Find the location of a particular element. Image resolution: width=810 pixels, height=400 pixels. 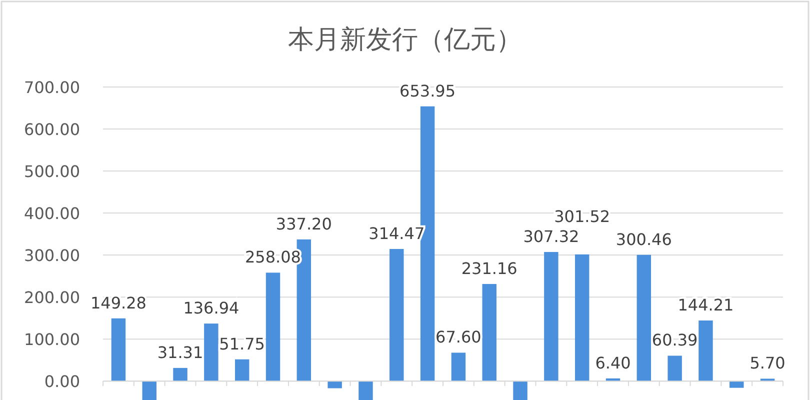

data-label: 653.95 is located at coordinates (428, 90).